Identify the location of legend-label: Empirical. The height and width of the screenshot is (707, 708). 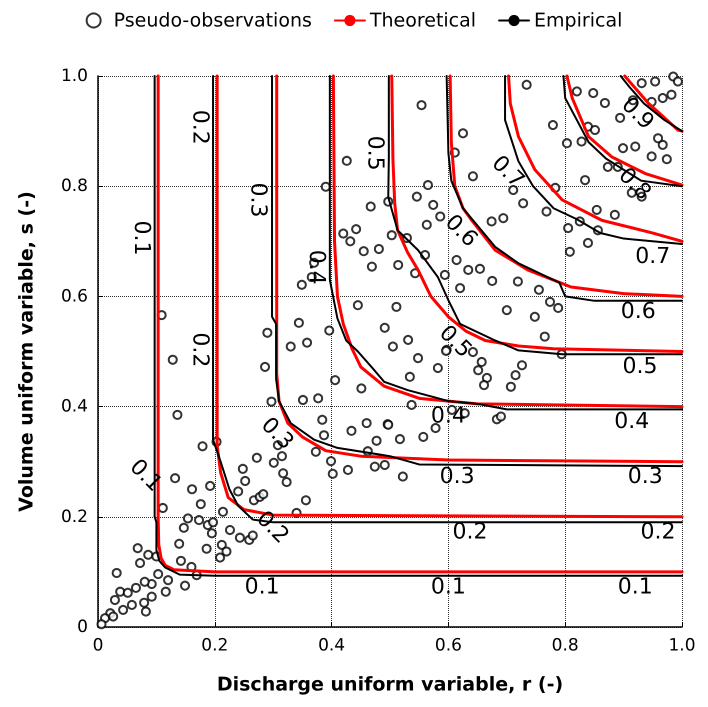
(578, 21).